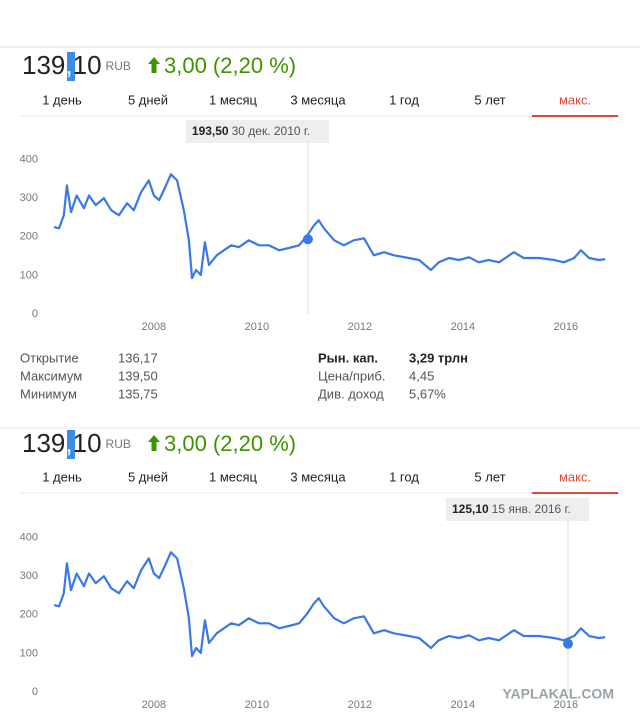 This screenshot has height=725, width=640. Describe the element at coordinates (138, 357) in the screenshot. I see `stat-value: 136,17` at that location.